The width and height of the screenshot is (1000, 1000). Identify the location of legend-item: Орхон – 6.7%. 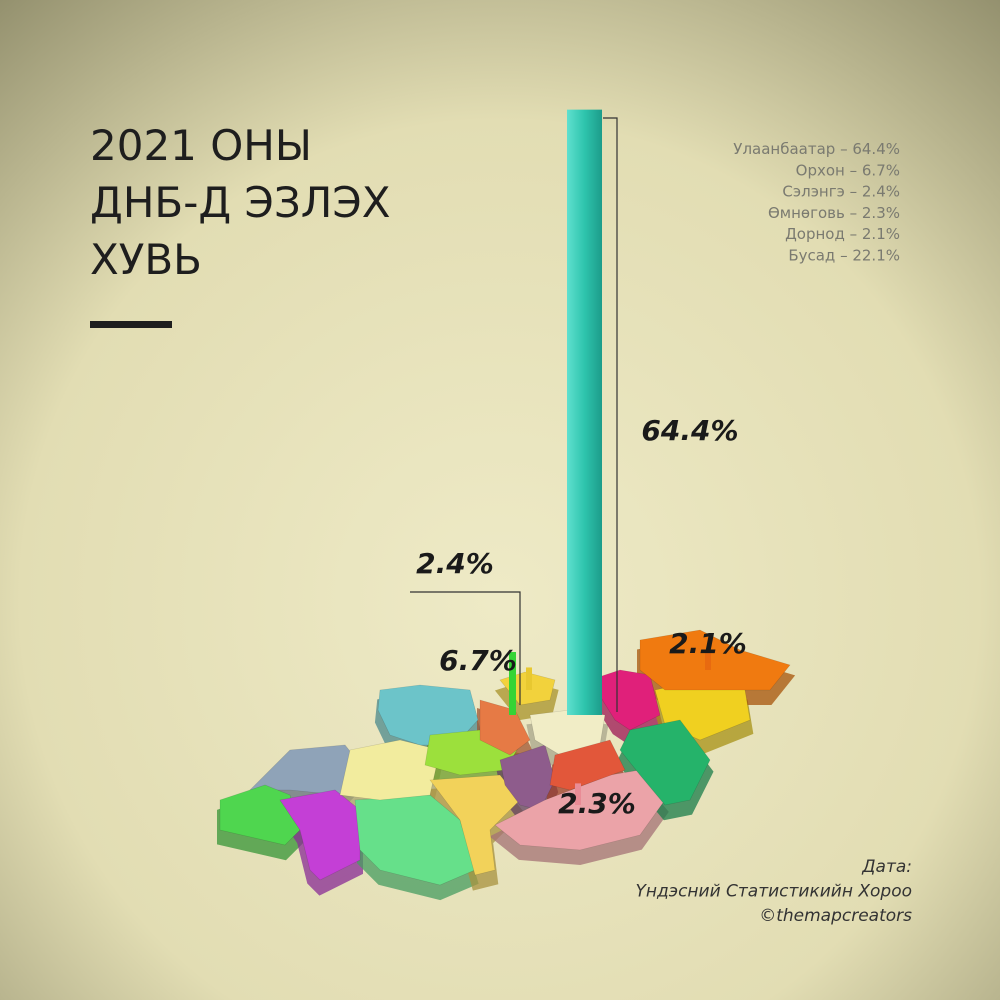
(848, 170).